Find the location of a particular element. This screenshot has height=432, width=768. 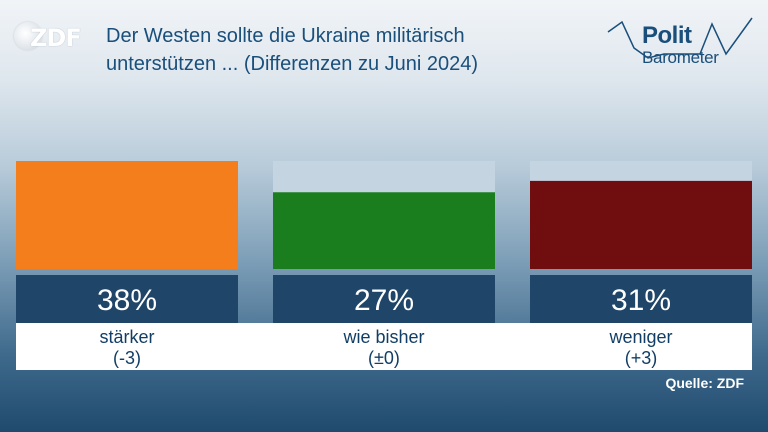

change-label-3: (+3) is located at coordinates (641, 358).